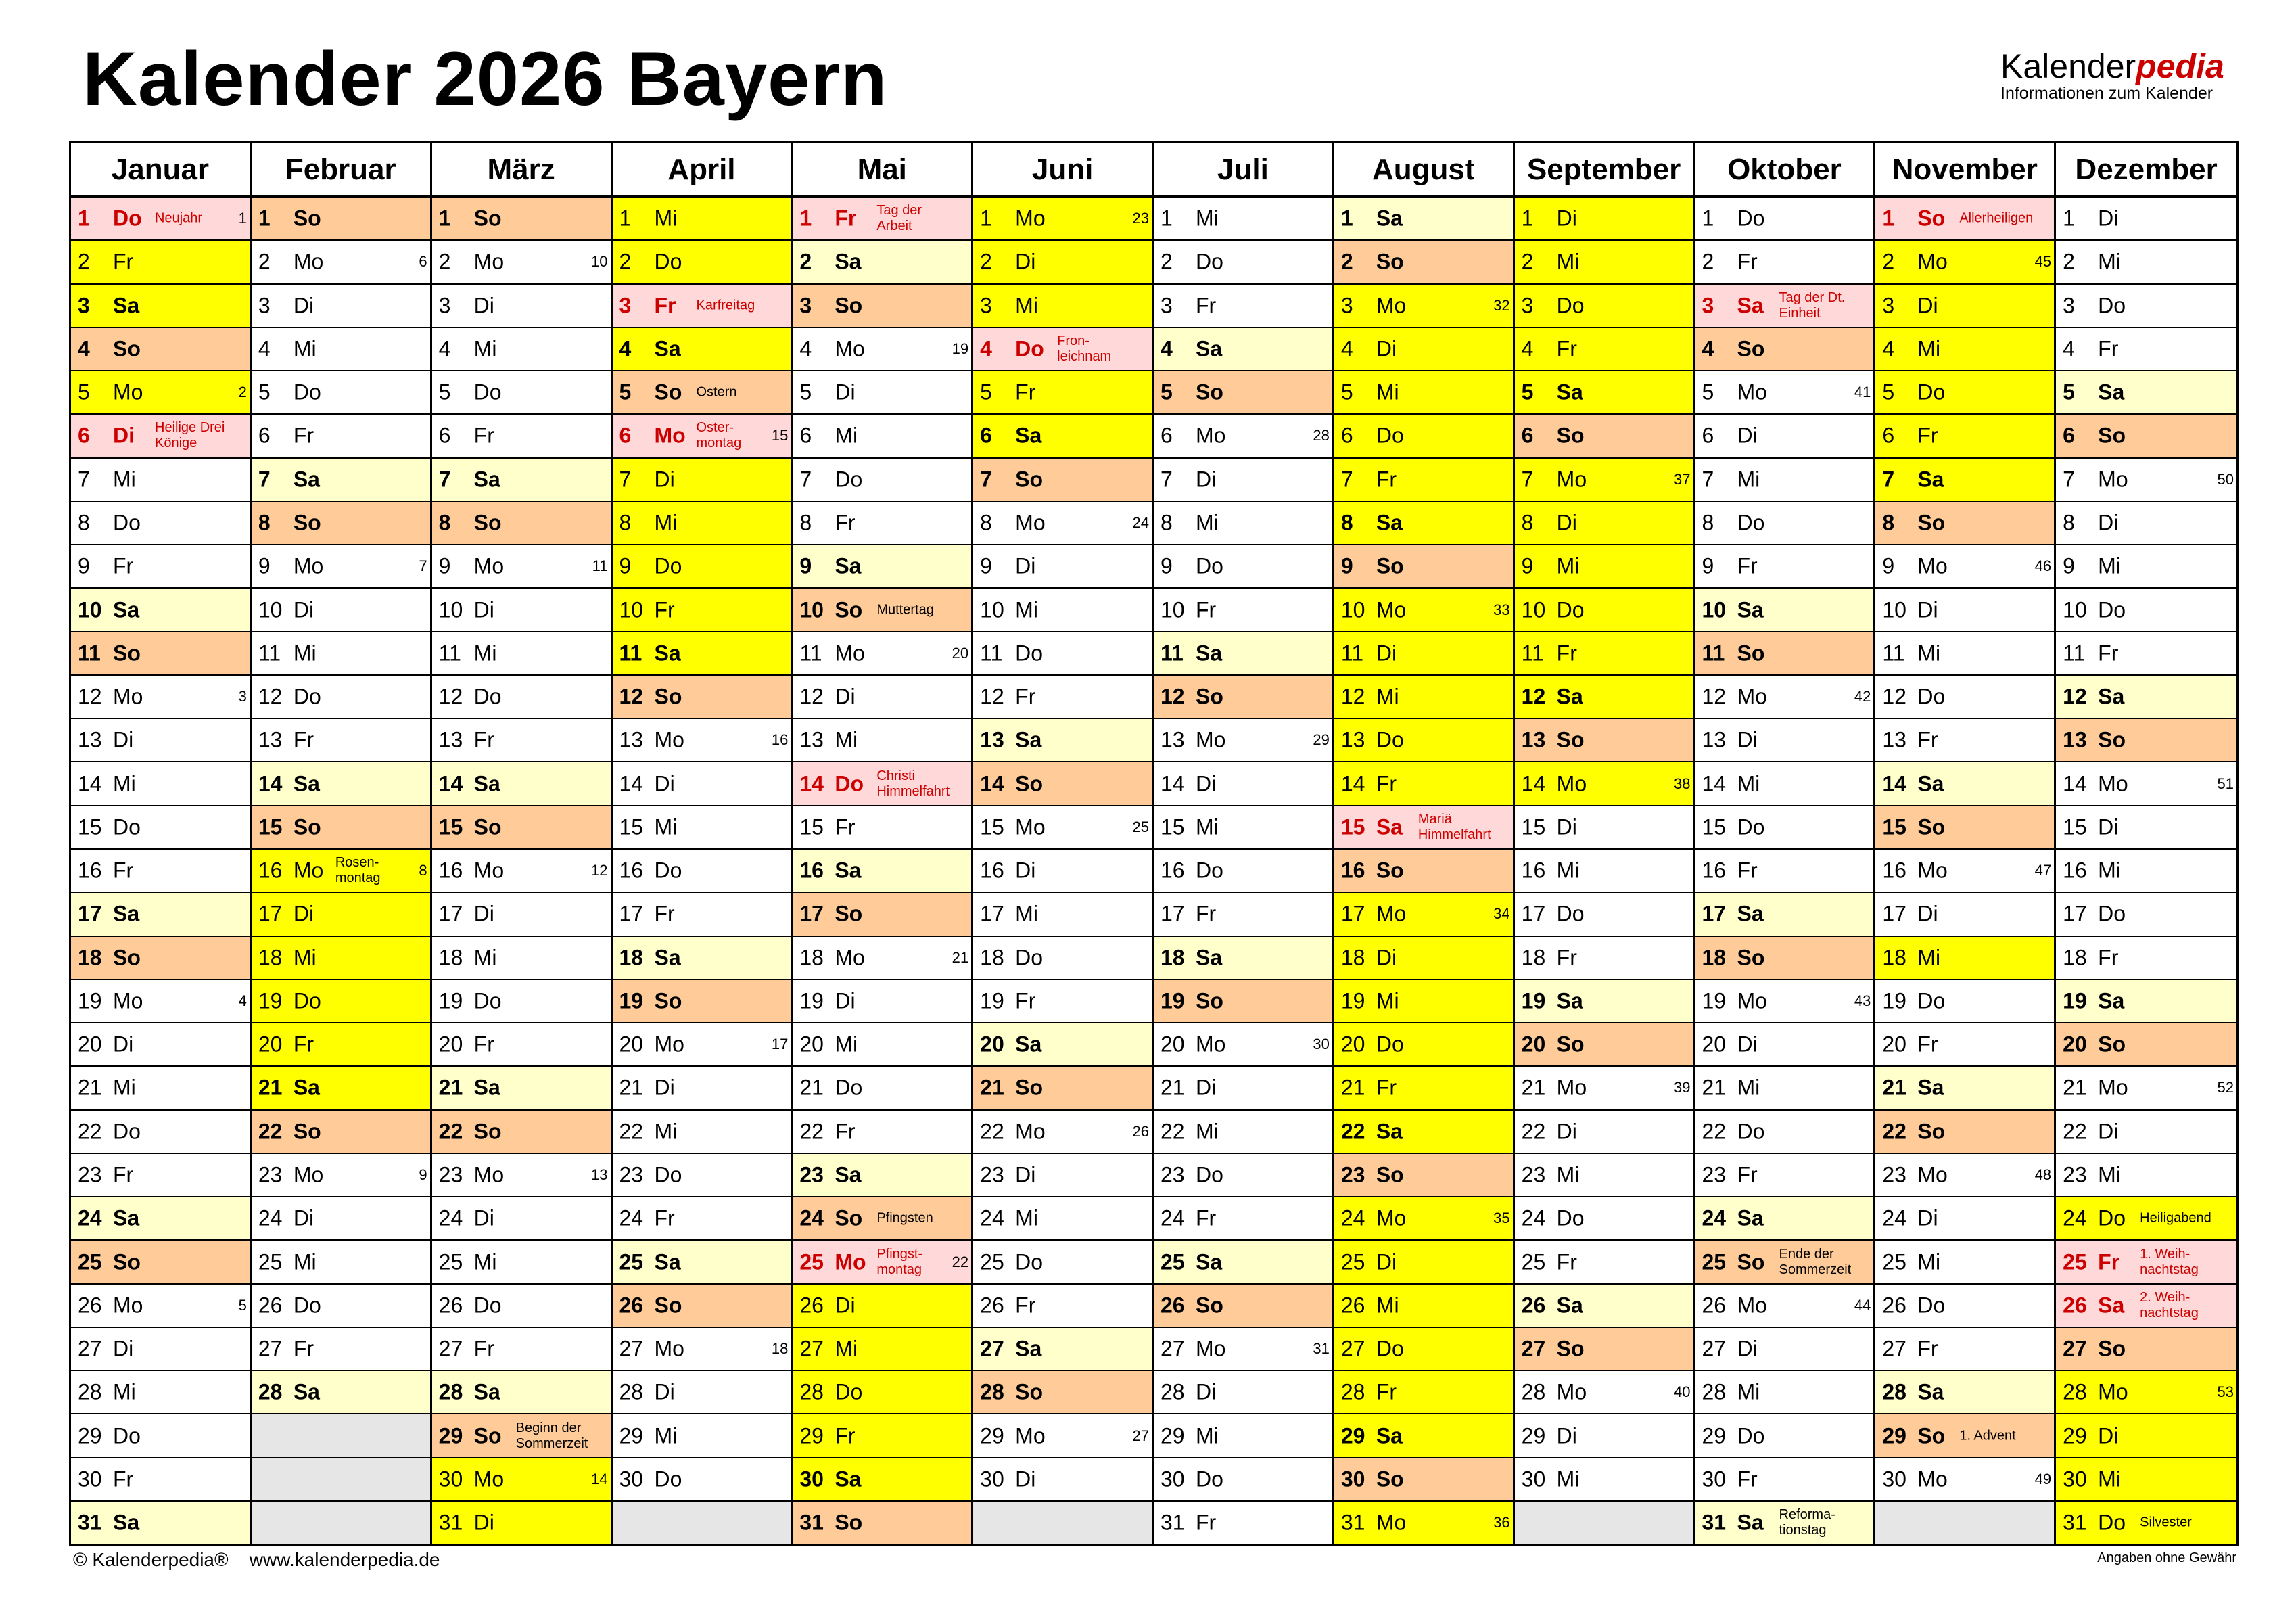 This screenshot has height=1614, width=2296. I want to click on day-cell: 23 Fr, so click(1785, 1175).